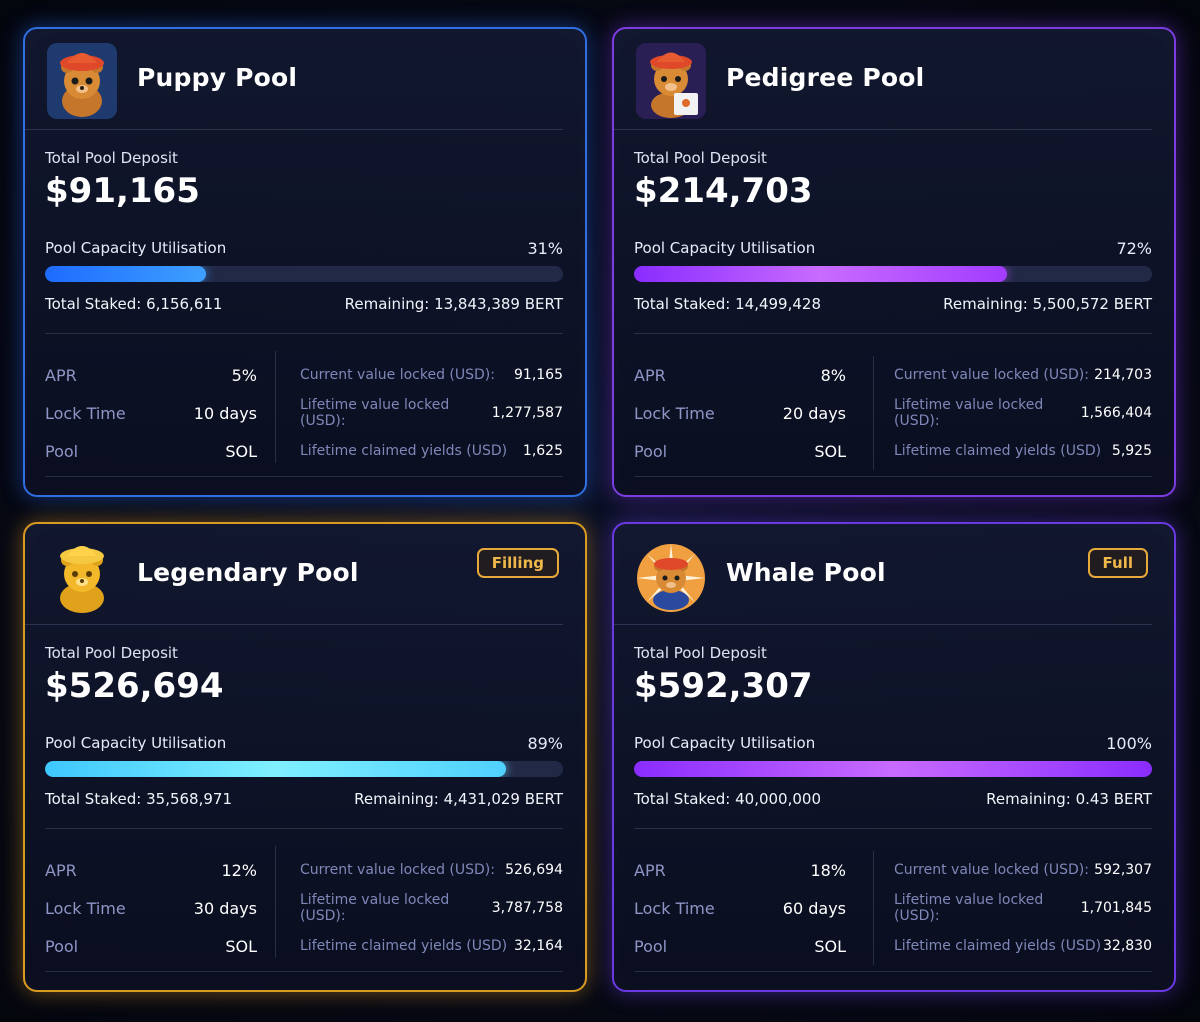 The width and height of the screenshot is (1200, 1022). What do you see at coordinates (151, 375) in the screenshot?
I see `stat-row-apr: APR 5%` at bounding box center [151, 375].